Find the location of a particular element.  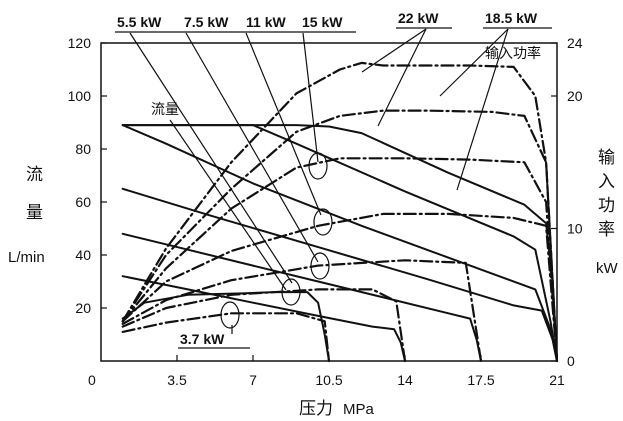

power-annotation: 输入功率 is located at coordinates (513, 53).